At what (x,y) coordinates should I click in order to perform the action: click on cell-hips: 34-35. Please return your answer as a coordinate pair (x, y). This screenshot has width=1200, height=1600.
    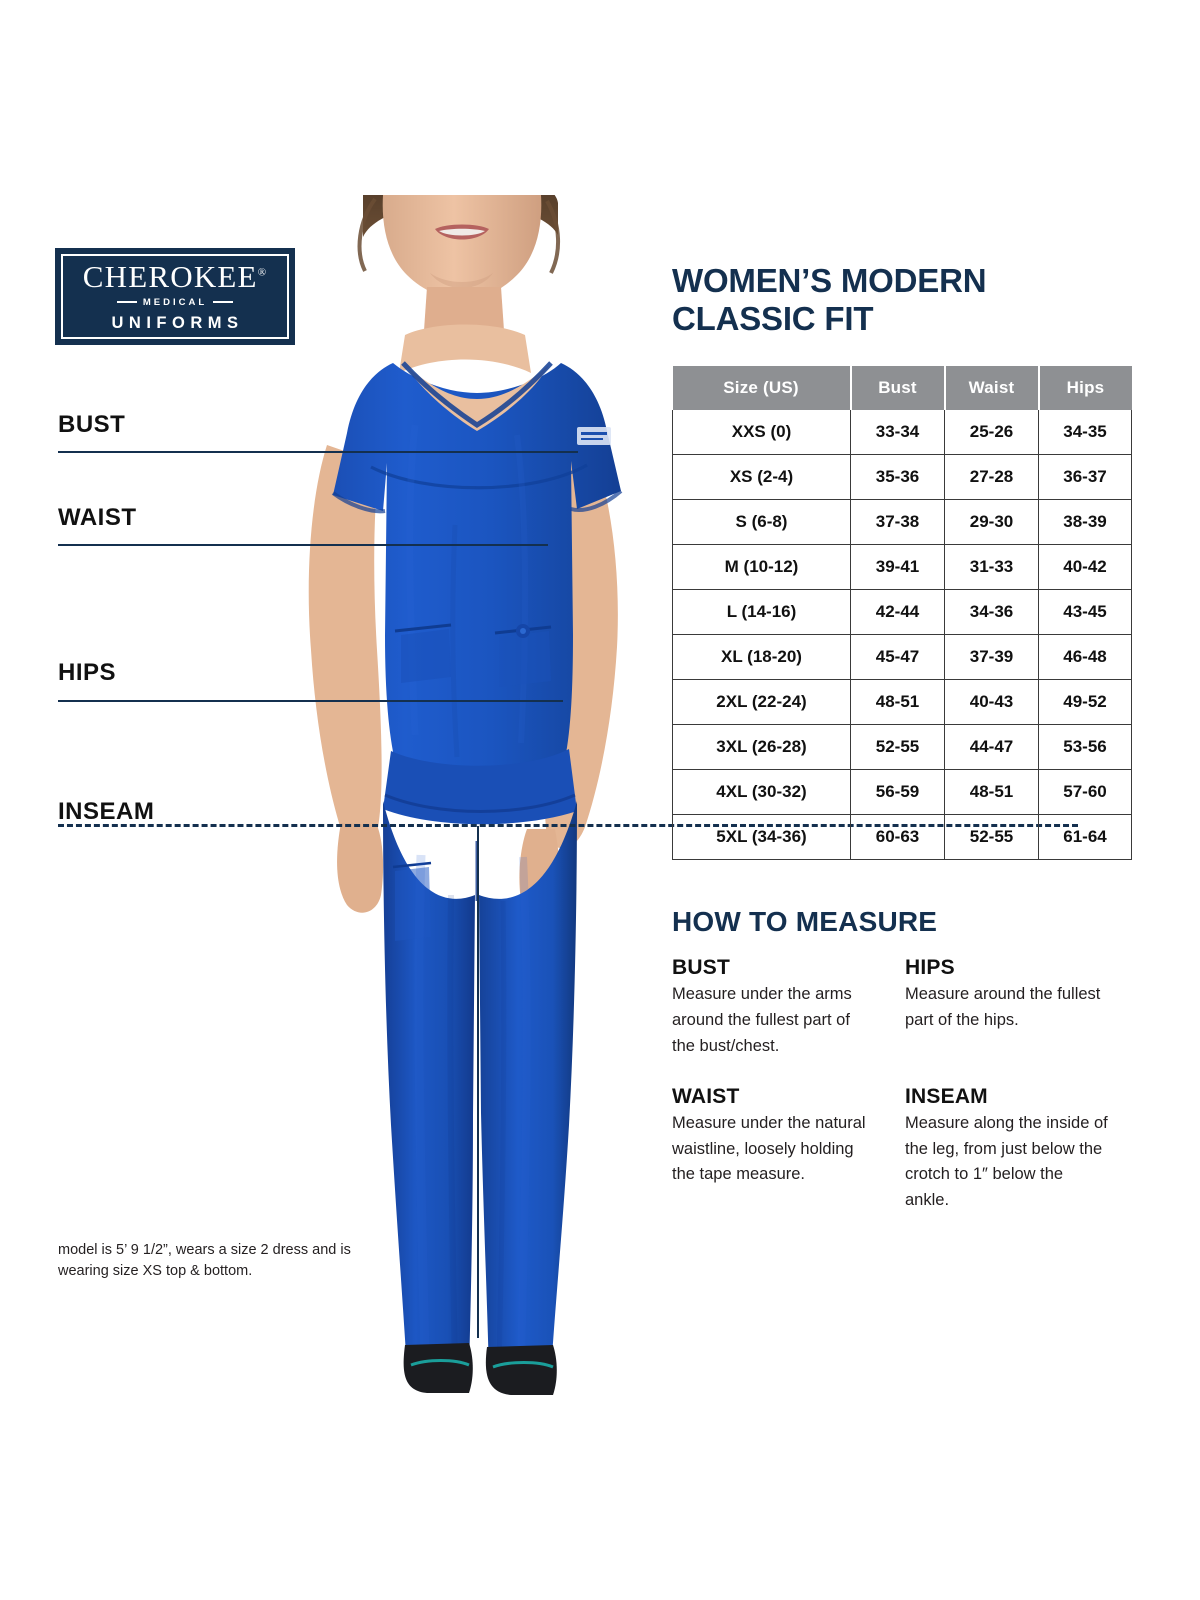
    Looking at the image, I should click on (1085, 432).